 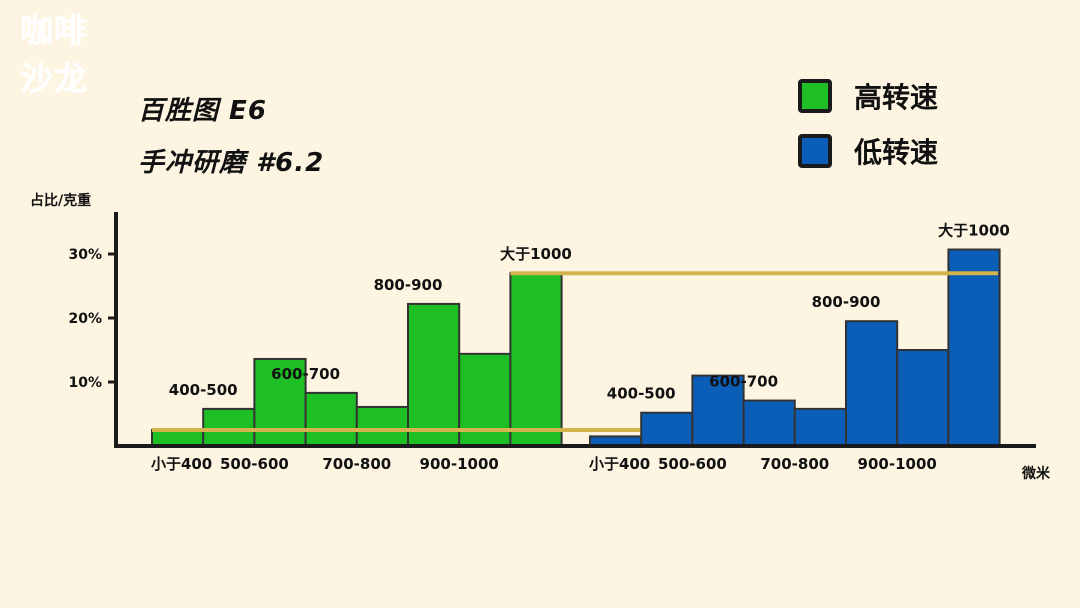 I want to click on bar-annotation-high-2: 800-900, so click(x=408, y=285).